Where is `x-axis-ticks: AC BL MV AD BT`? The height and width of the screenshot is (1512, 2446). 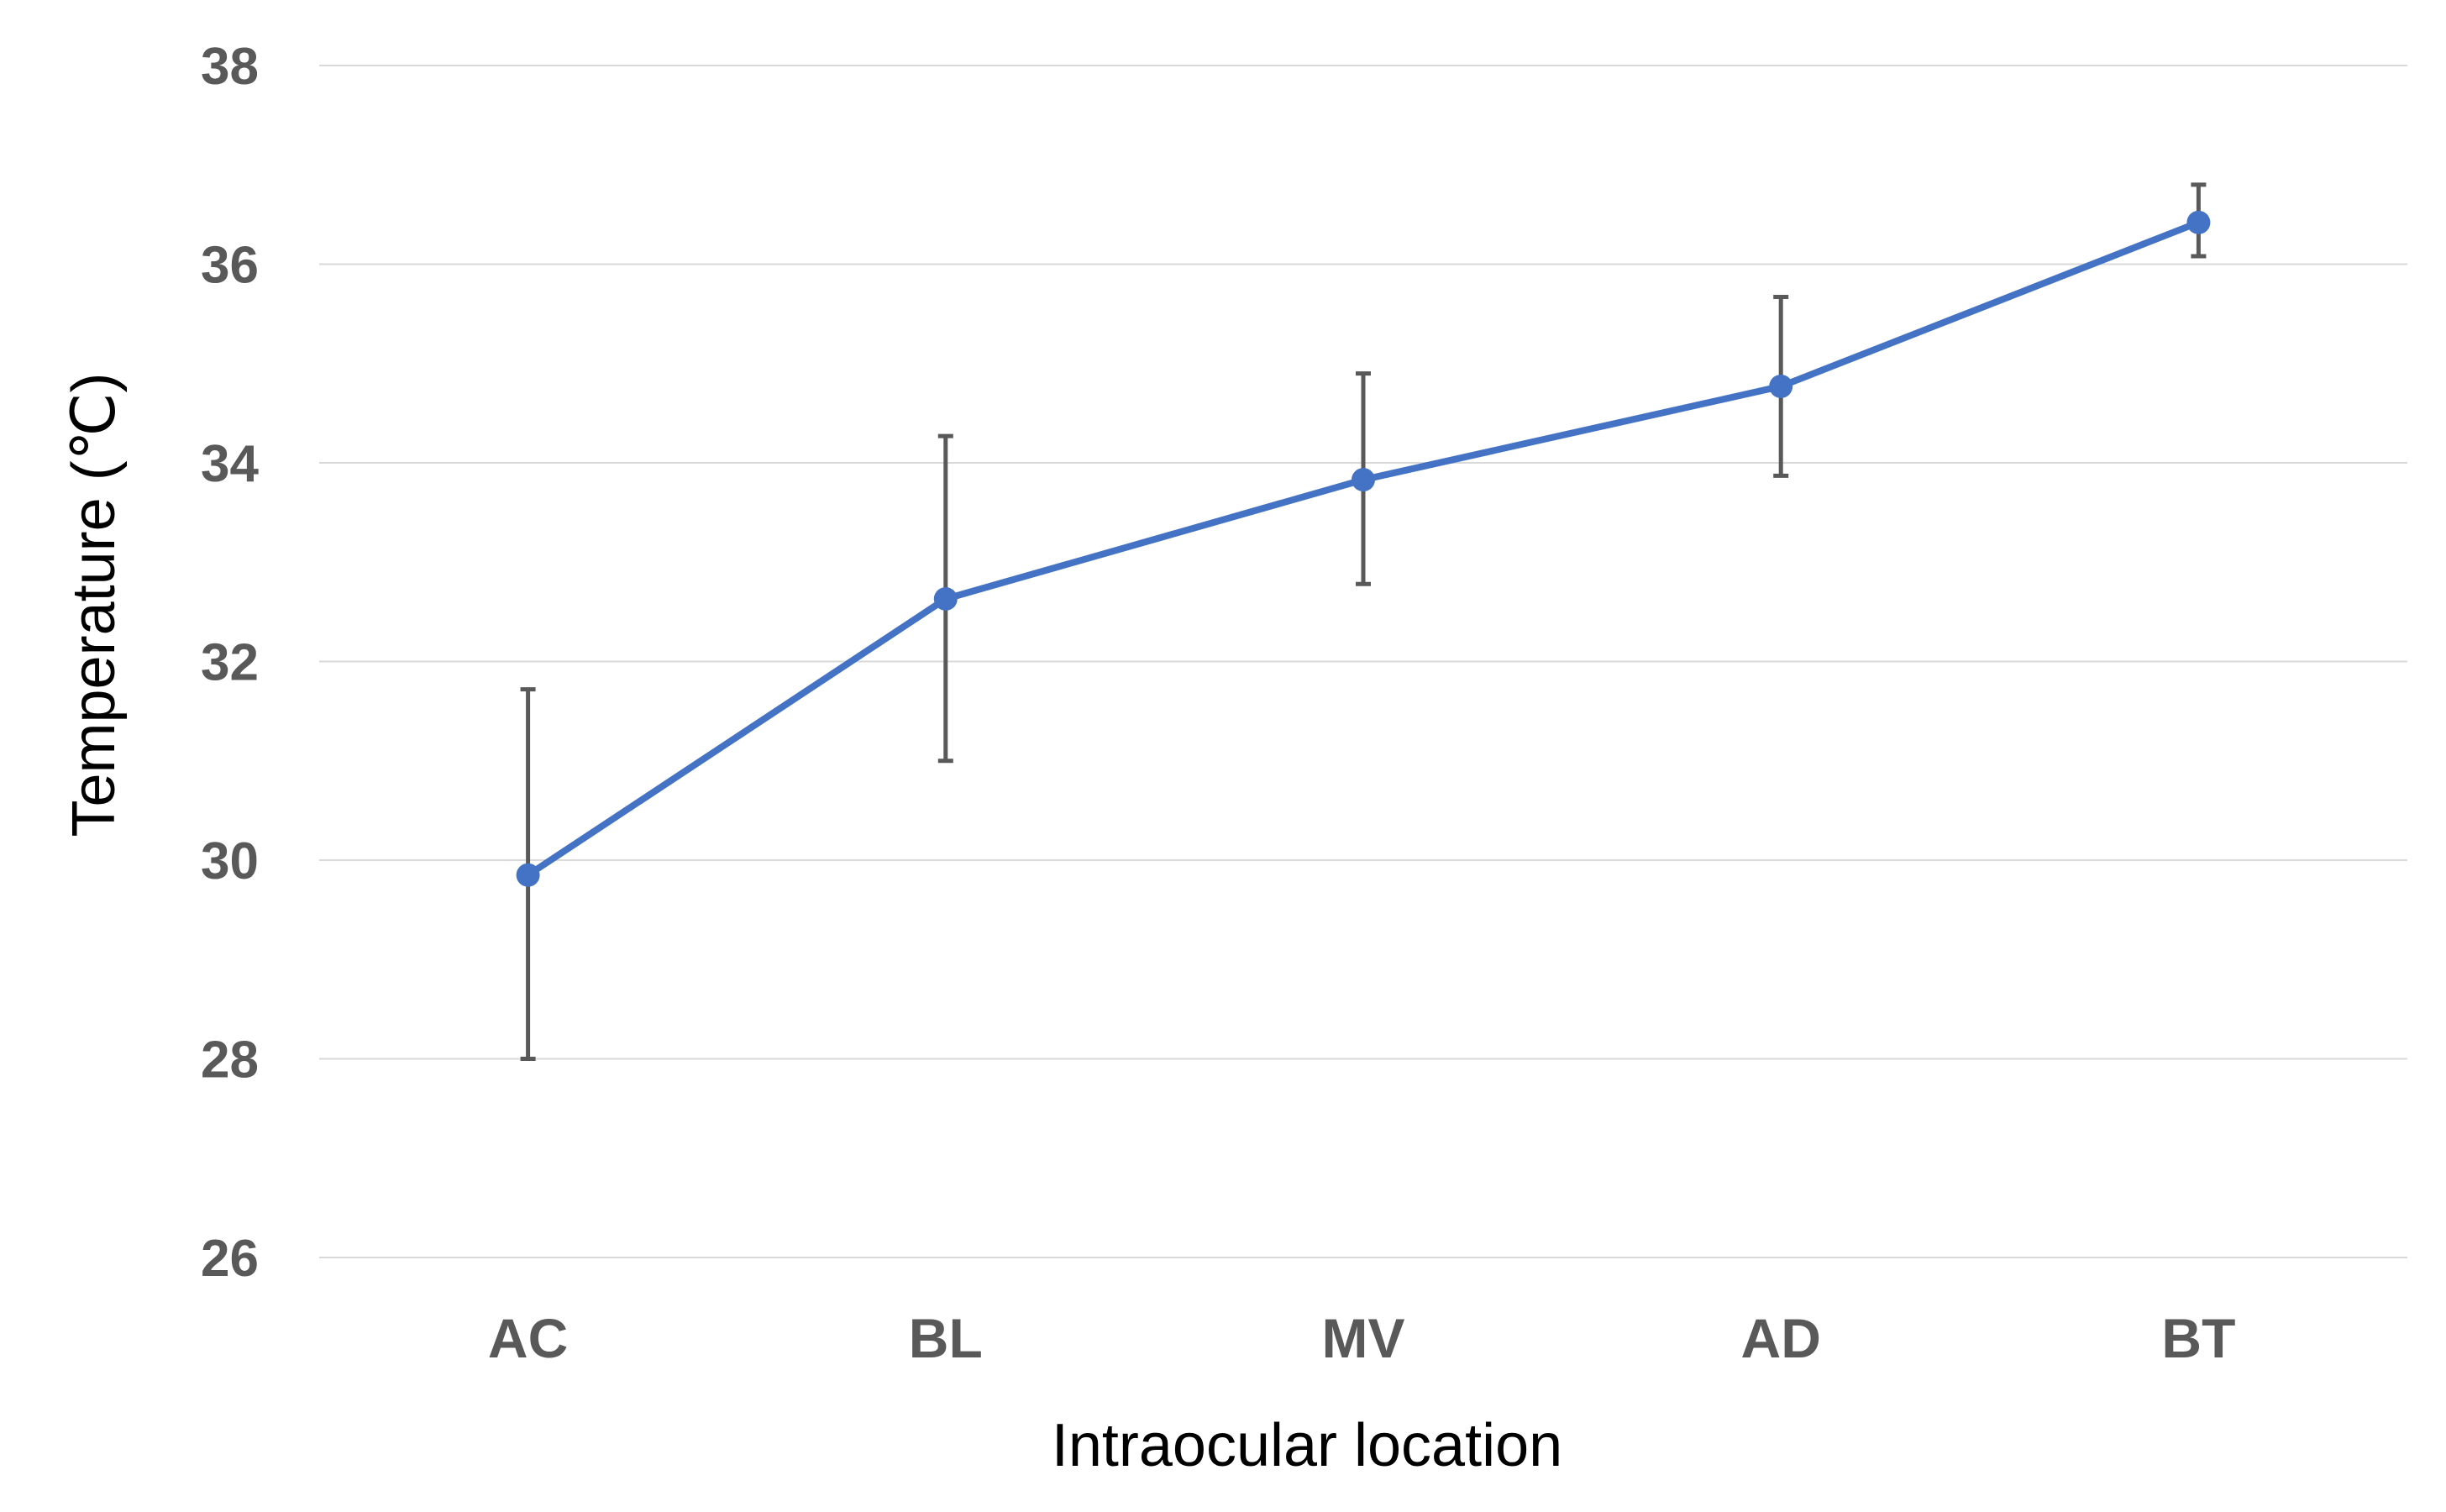
x-axis-ticks: AC BL MV AD BT is located at coordinates (1361, 1338).